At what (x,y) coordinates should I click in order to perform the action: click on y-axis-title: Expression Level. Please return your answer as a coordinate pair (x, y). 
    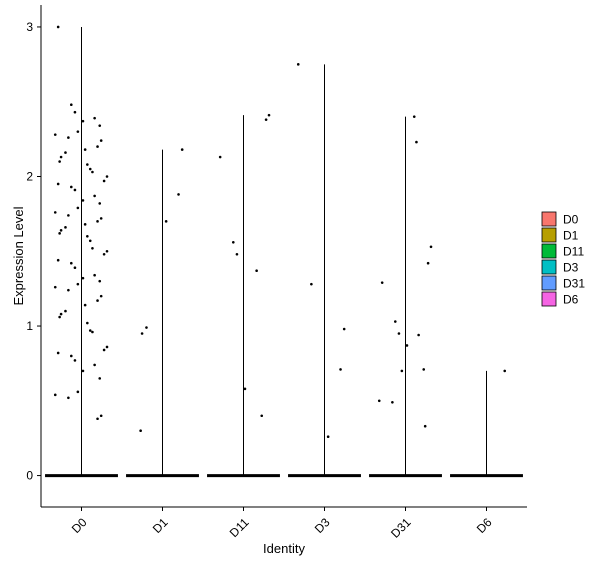
    Looking at the image, I should click on (18, 255).